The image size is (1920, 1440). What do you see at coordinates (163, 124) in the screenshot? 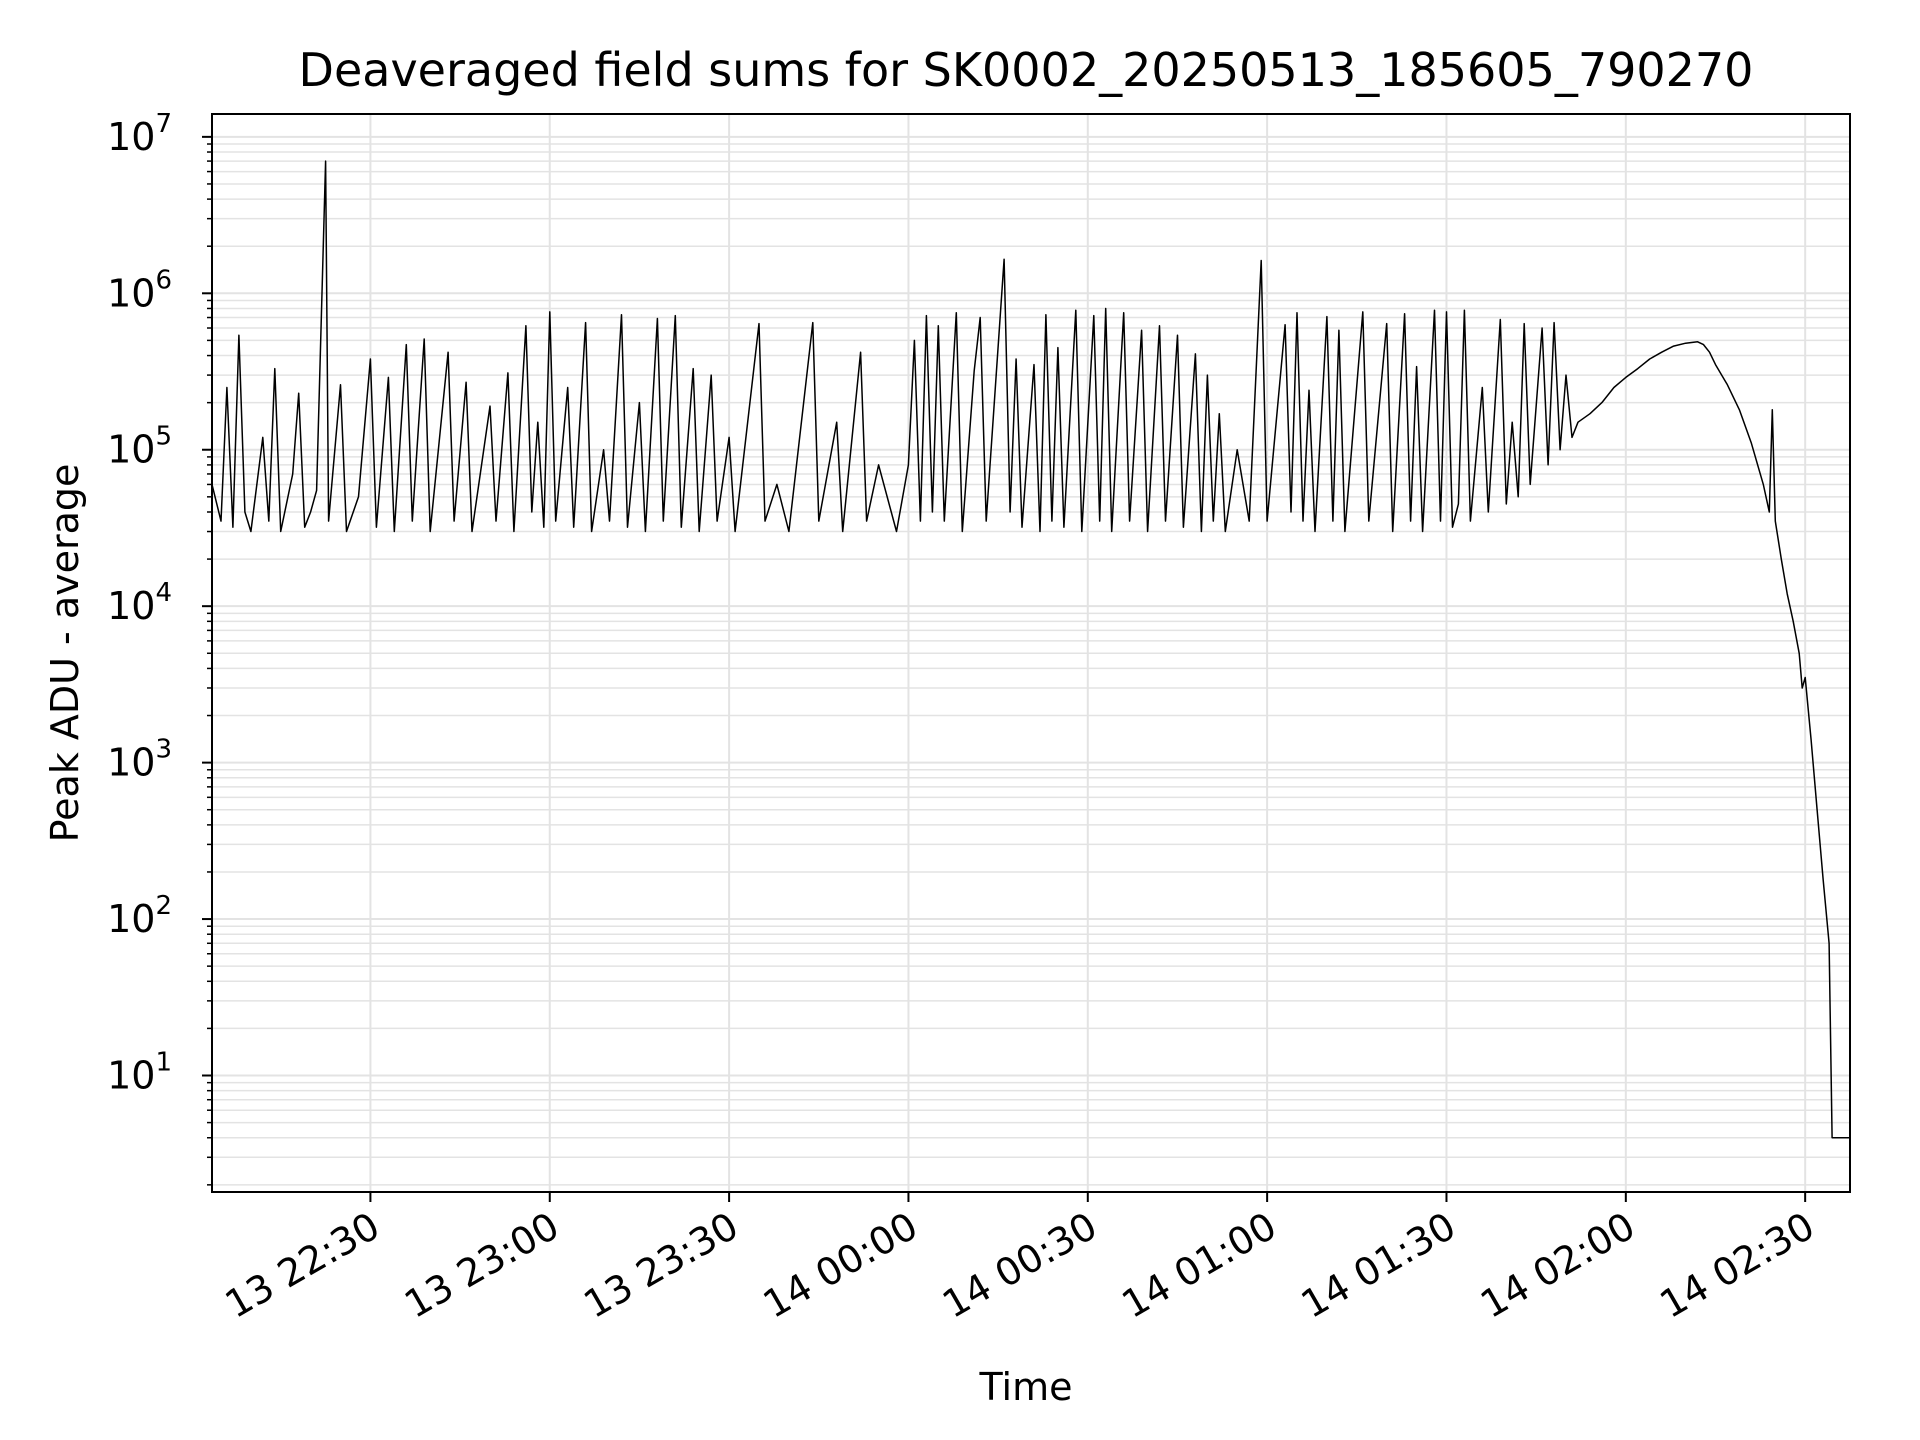
I see `y-tick-exponent: 7` at bounding box center [163, 124].